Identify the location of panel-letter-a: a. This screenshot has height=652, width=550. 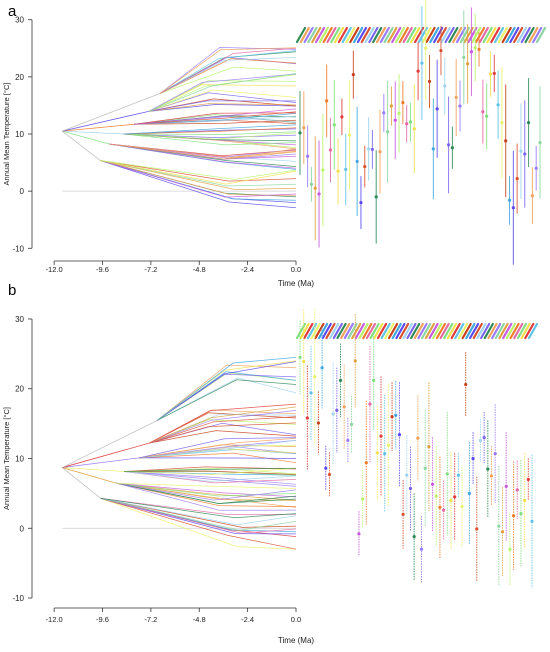
(12, 11).